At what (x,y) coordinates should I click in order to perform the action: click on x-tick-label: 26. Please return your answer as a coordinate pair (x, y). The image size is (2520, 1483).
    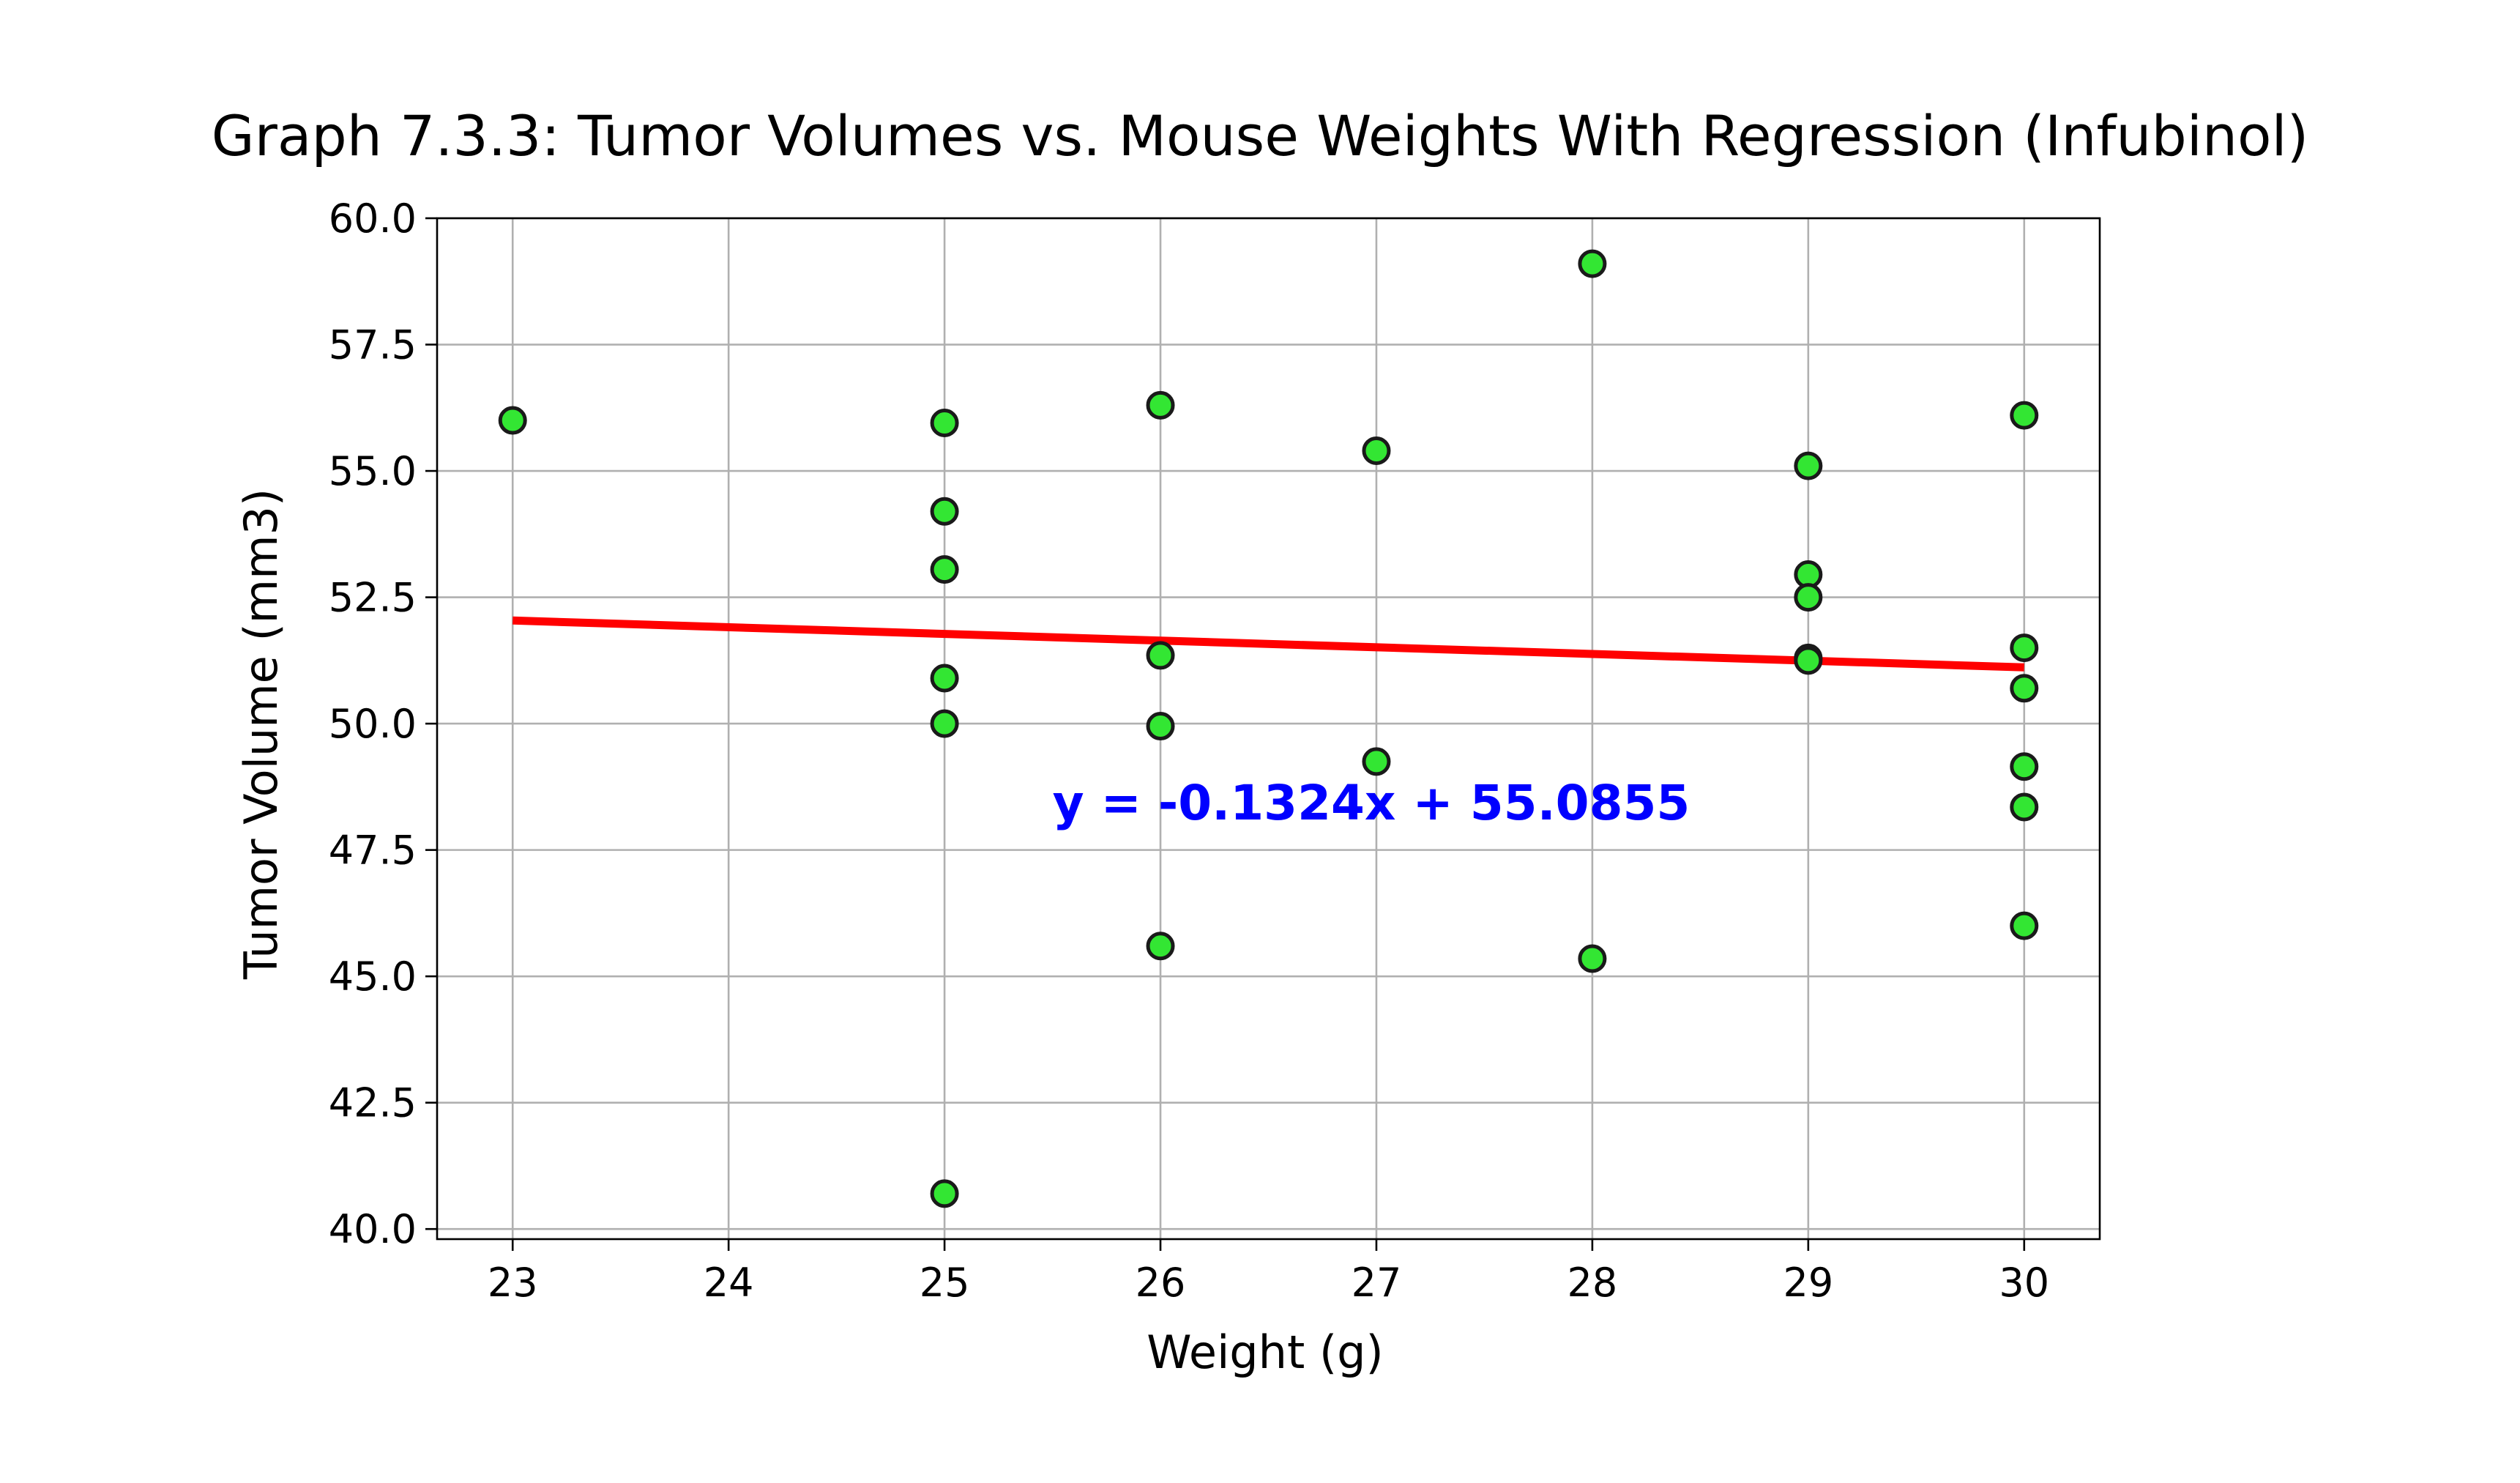
    Looking at the image, I should click on (1161, 1283).